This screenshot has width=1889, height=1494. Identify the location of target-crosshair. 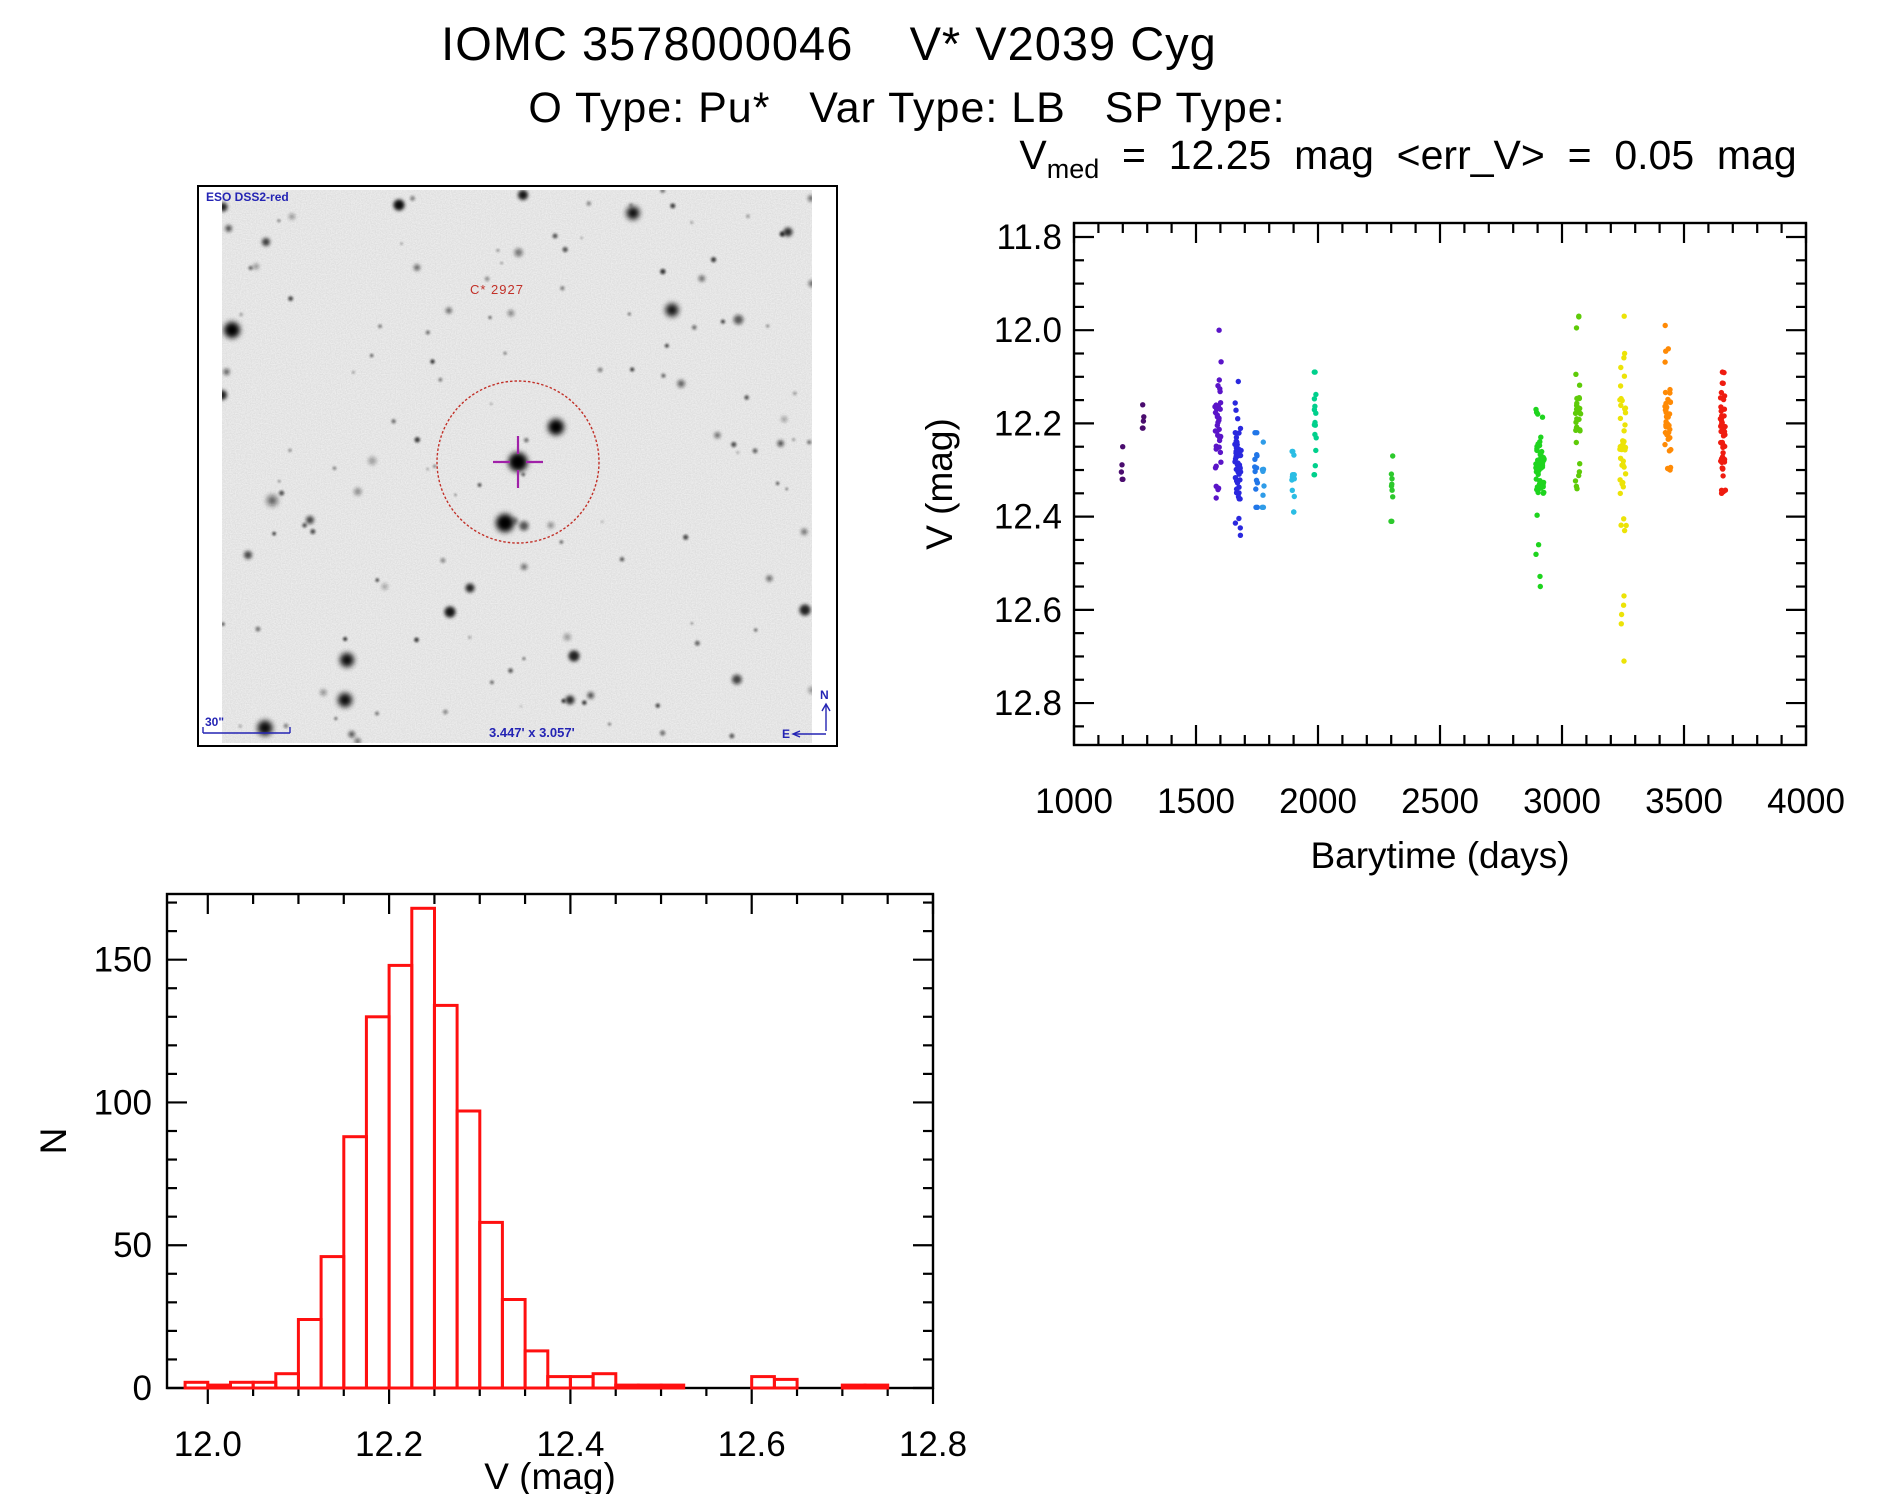
(518, 462).